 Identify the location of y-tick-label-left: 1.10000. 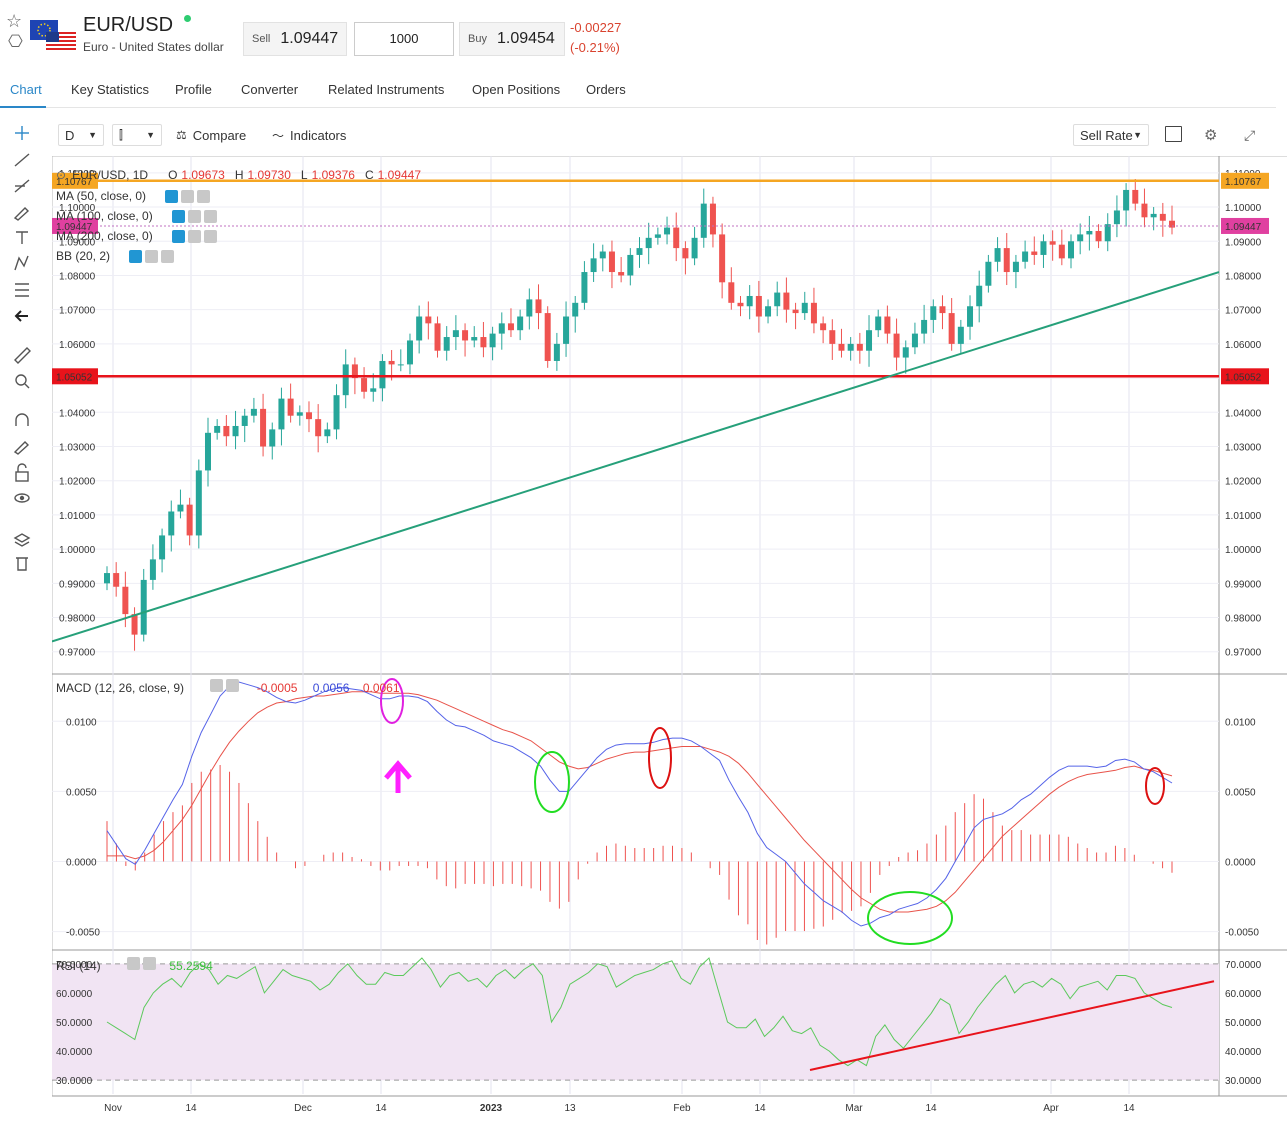
(77, 208).